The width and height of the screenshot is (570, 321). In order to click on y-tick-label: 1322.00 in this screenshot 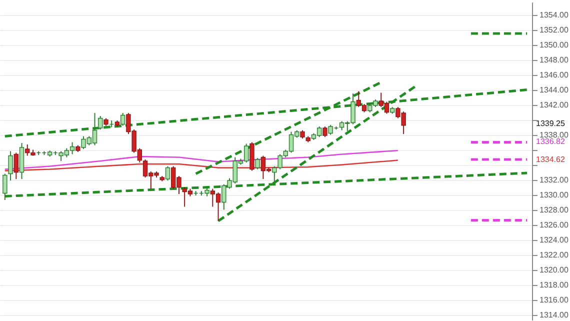, I will do `click(554, 255)`.